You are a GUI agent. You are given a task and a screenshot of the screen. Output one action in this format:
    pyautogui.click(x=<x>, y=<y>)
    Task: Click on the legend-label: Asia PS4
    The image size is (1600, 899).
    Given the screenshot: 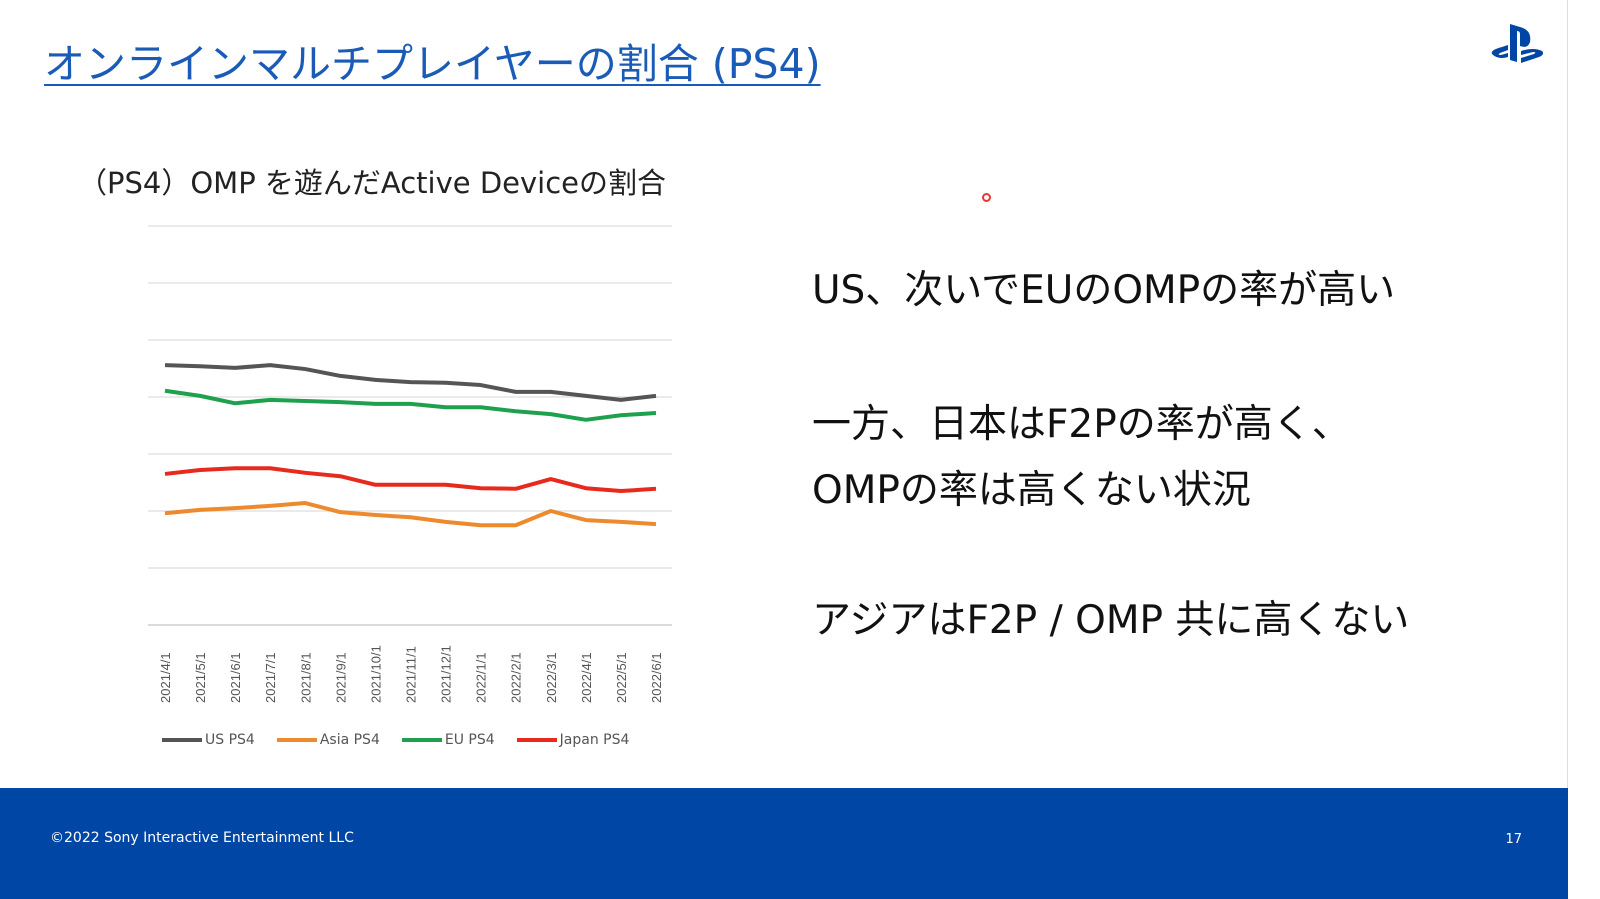 What is the action you would take?
    pyautogui.click(x=349, y=740)
    